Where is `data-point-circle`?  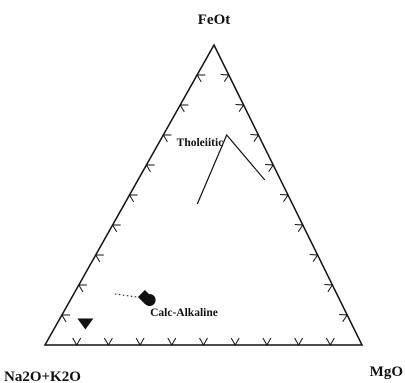
data-point-circle is located at coordinates (149, 300).